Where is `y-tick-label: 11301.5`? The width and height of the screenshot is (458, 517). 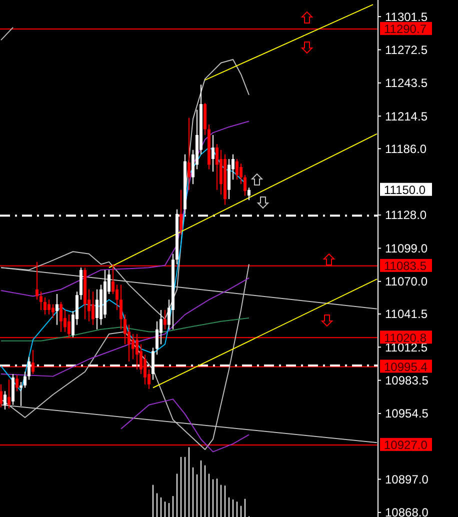
y-tick-label: 11301.5 is located at coordinates (406, 17).